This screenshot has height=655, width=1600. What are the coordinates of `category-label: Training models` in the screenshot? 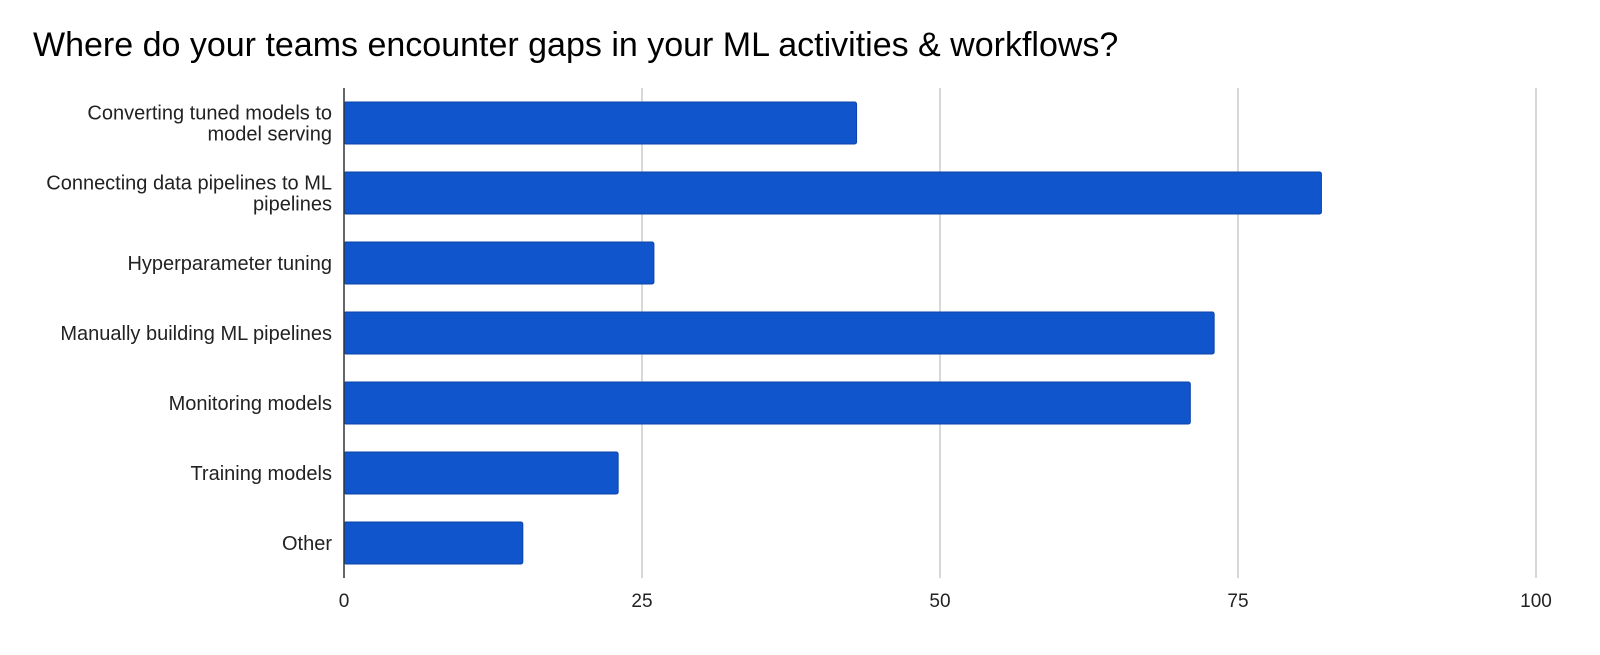 It's located at (261, 474).